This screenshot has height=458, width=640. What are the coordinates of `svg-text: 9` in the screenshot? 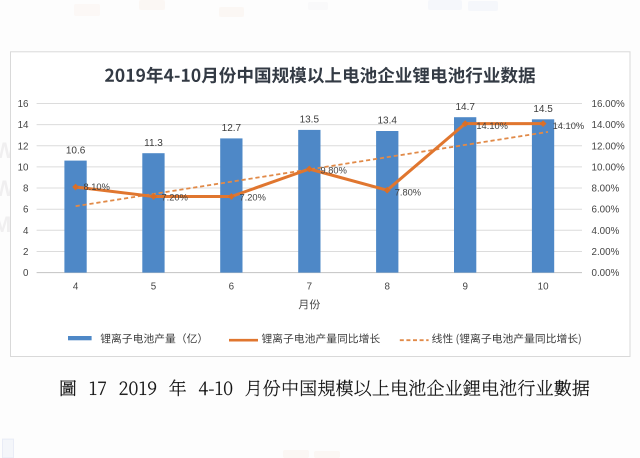 It's located at (464, 287).